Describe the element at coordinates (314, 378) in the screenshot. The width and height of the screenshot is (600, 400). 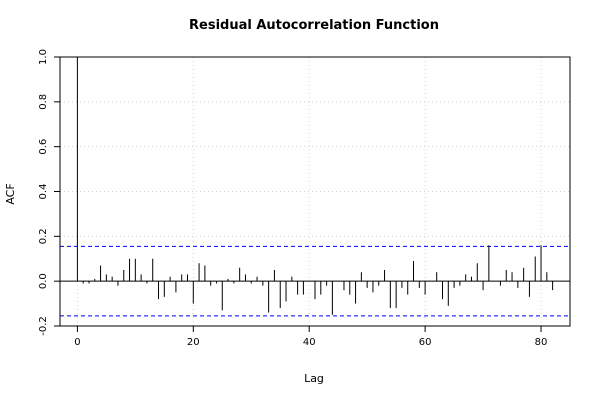
I see `x-axis-label: Lag` at that location.